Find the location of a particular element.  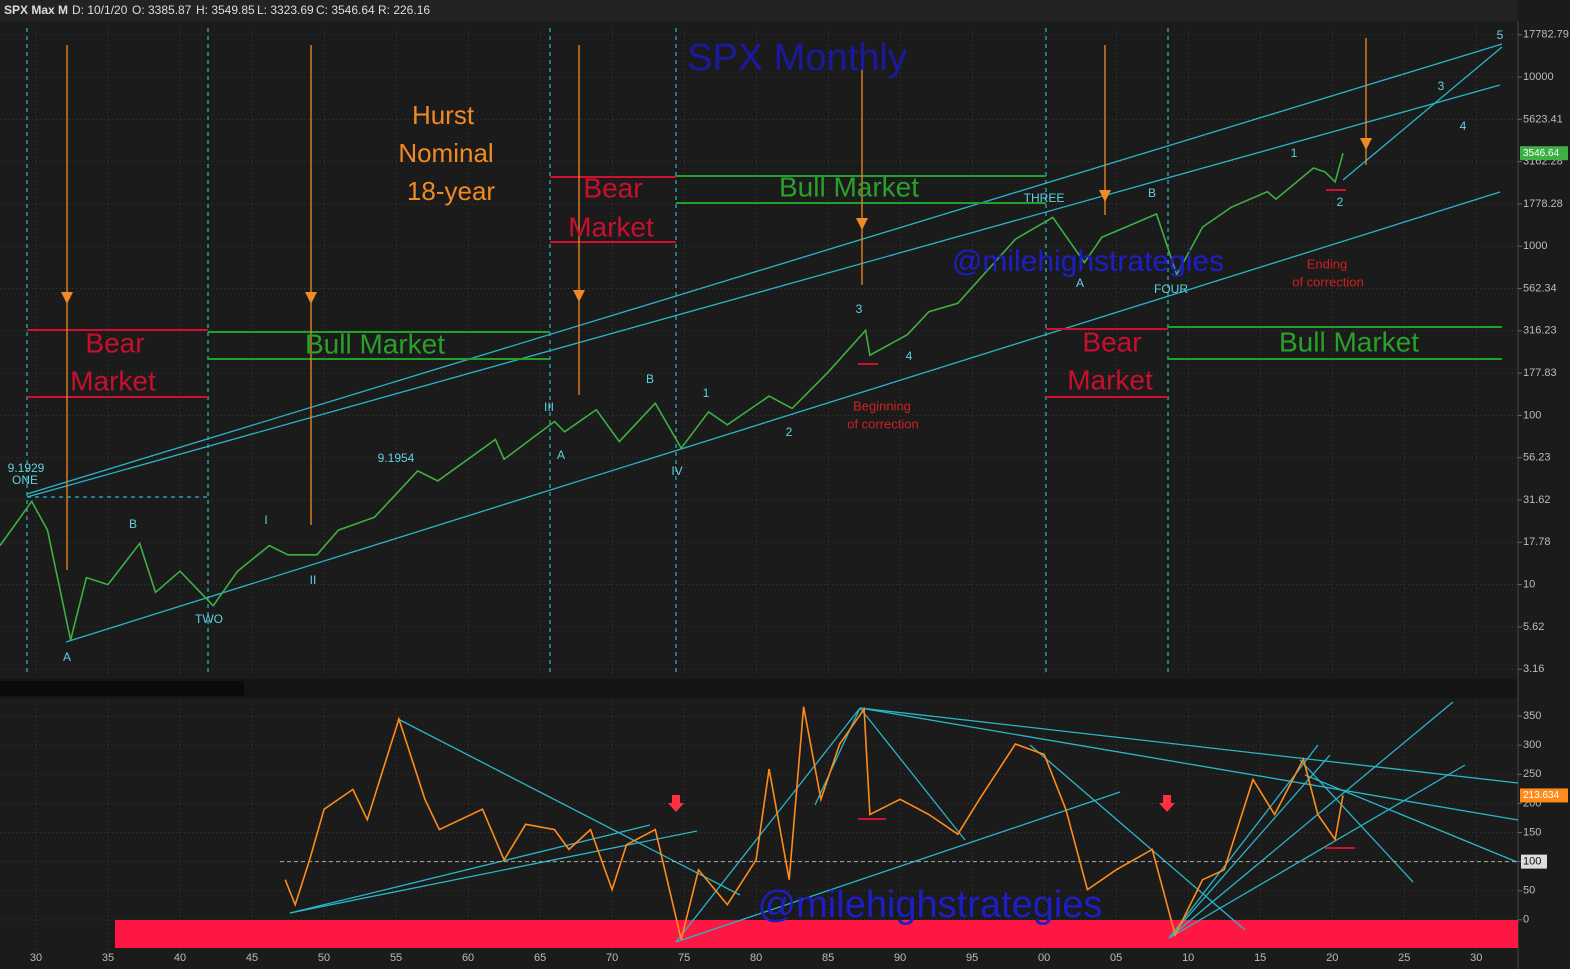

x-tick-label: 55 is located at coordinates (396, 958).